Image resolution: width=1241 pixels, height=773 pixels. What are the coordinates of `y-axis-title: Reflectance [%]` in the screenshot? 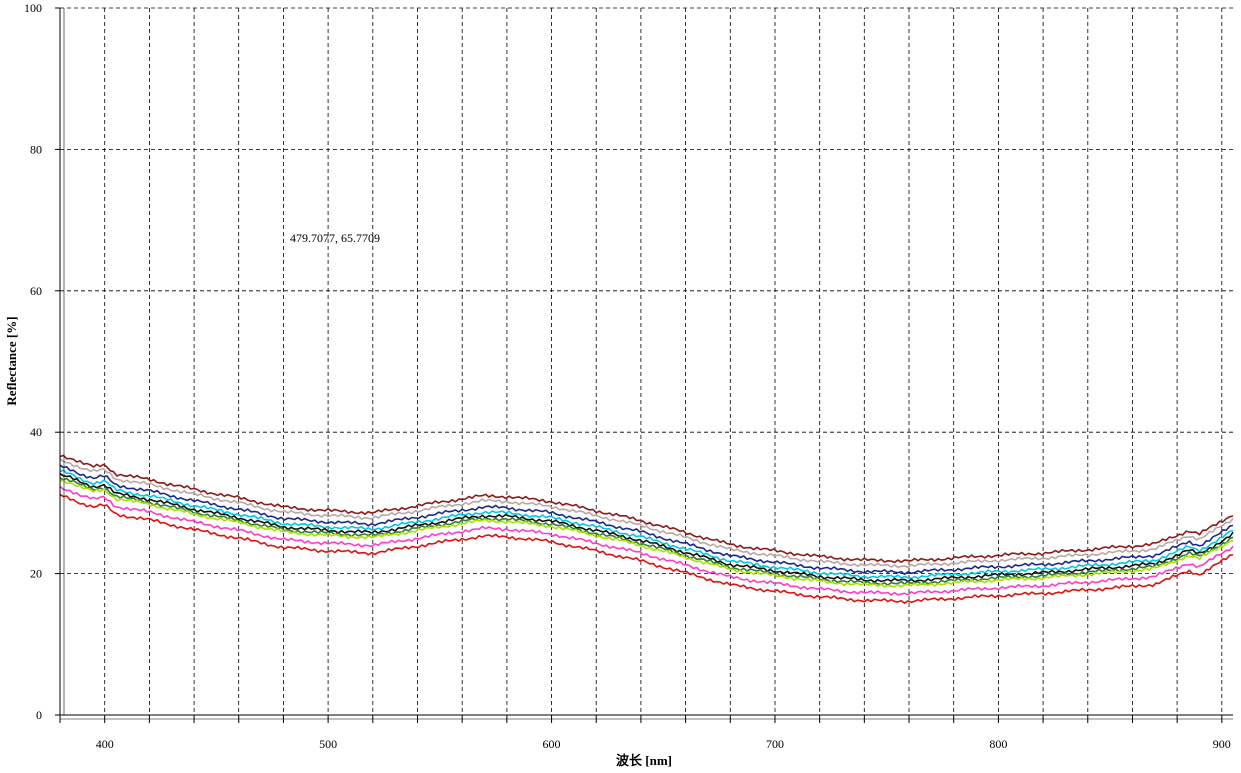 It's located at (11, 360).